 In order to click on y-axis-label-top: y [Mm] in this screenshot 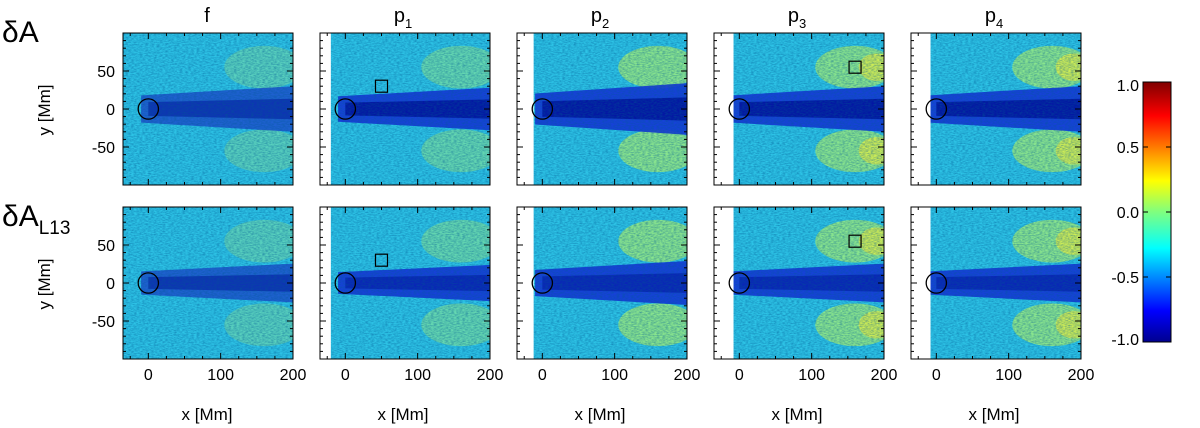, I will do `click(44, 110)`.